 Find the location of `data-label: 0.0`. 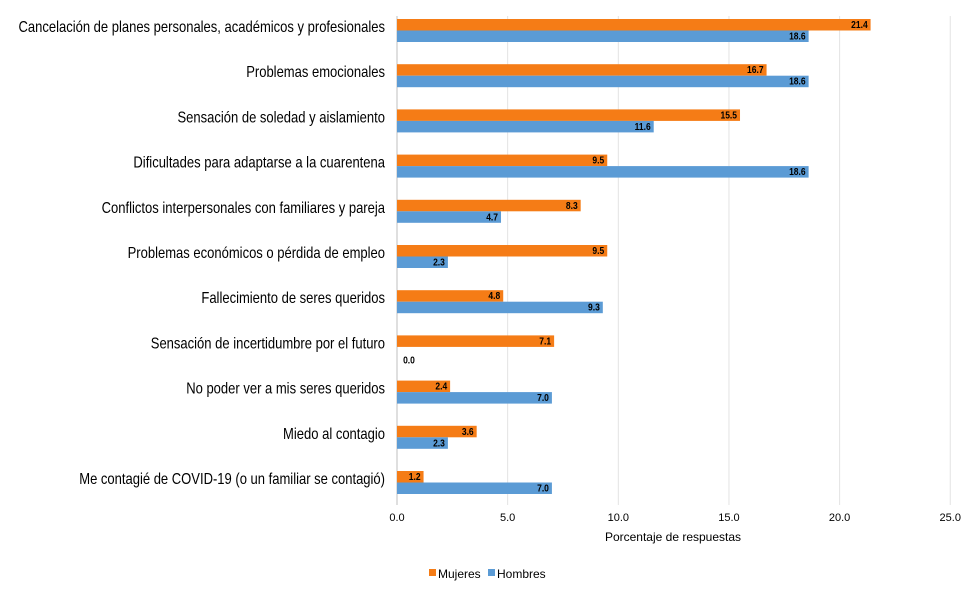

data-label: 0.0 is located at coordinates (409, 360).